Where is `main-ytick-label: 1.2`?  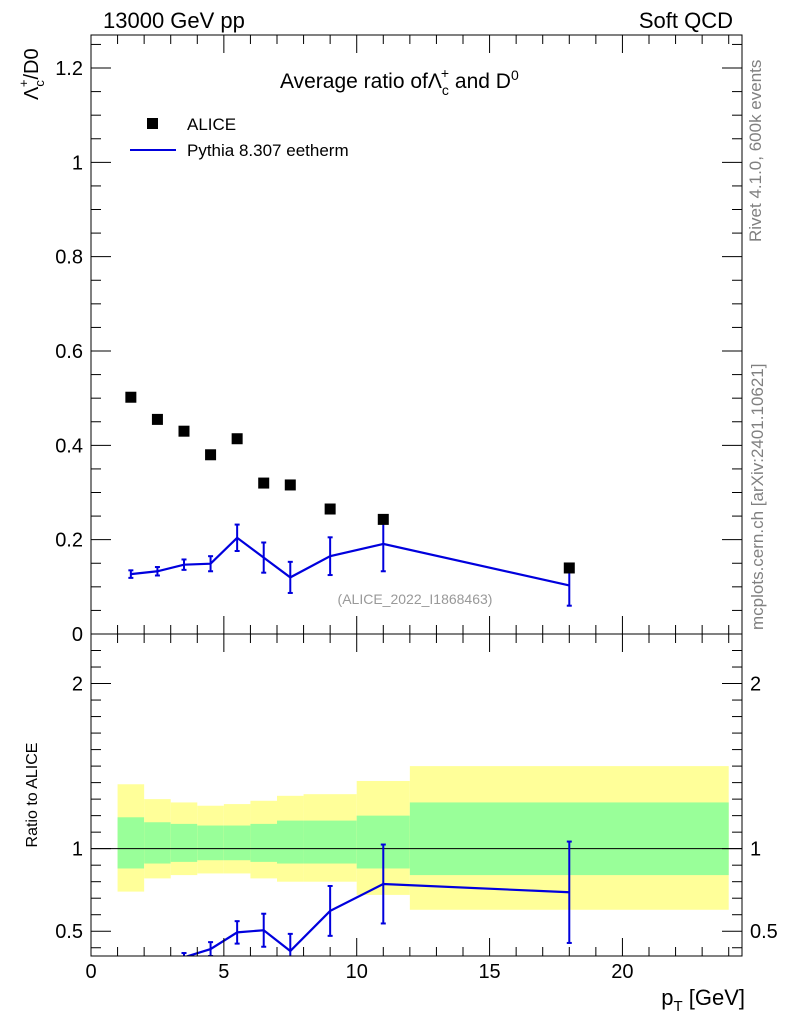
main-ytick-label: 1.2 is located at coordinates (69, 69).